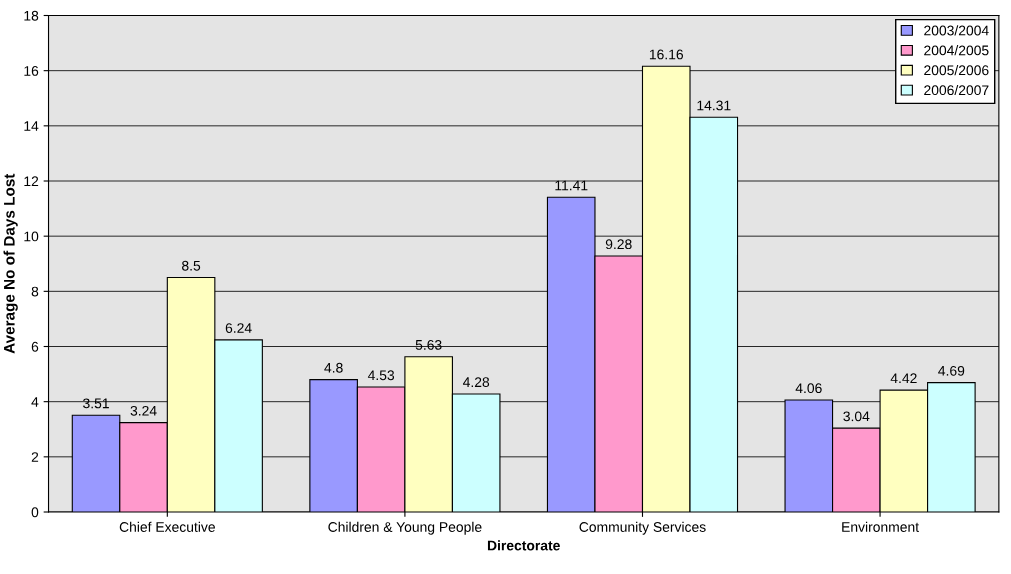 Image resolution: width=1011 pixels, height=574 pixels. Describe the element at coordinates (956, 30) in the screenshot. I see `legend-label: 2003/2004` at that location.